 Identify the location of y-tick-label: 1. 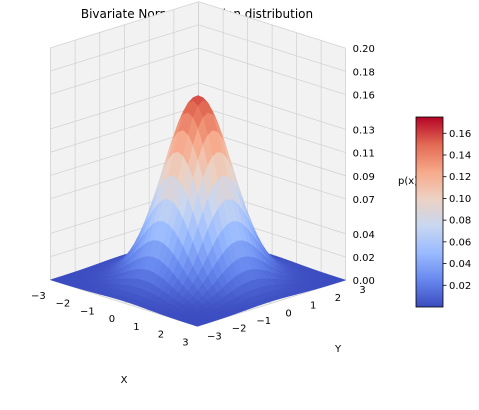
(313, 306).